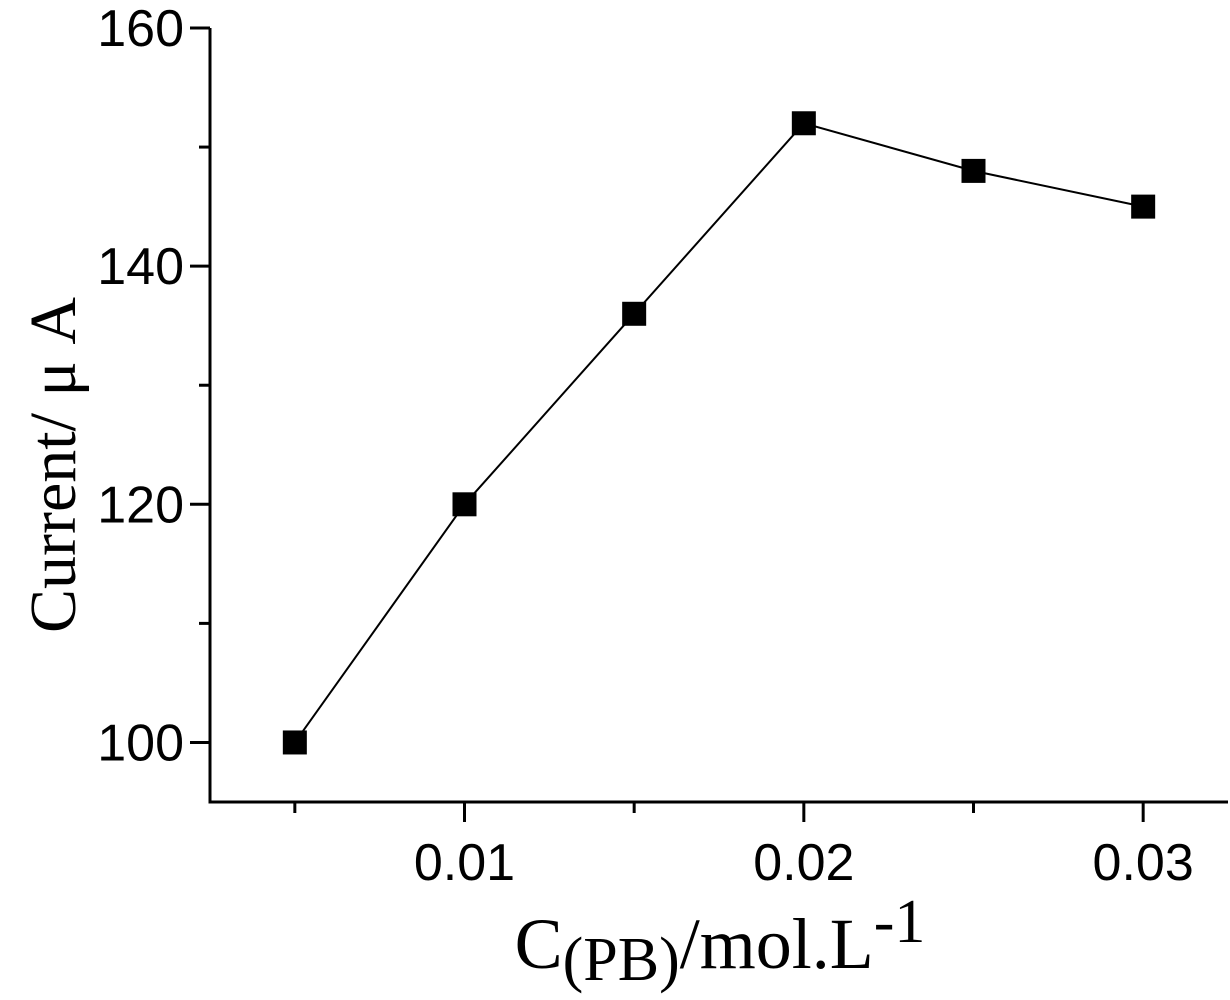 The height and width of the screenshot is (1000, 1230). I want to click on x-axis-title-subscript: (PB), so click(621, 960).